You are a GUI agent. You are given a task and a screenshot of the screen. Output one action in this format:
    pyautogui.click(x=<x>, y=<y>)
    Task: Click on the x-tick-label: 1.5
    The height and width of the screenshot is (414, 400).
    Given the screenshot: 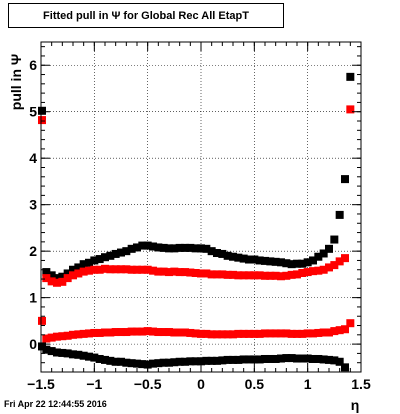 What is the action you would take?
    pyautogui.click(x=361, y=384)
    